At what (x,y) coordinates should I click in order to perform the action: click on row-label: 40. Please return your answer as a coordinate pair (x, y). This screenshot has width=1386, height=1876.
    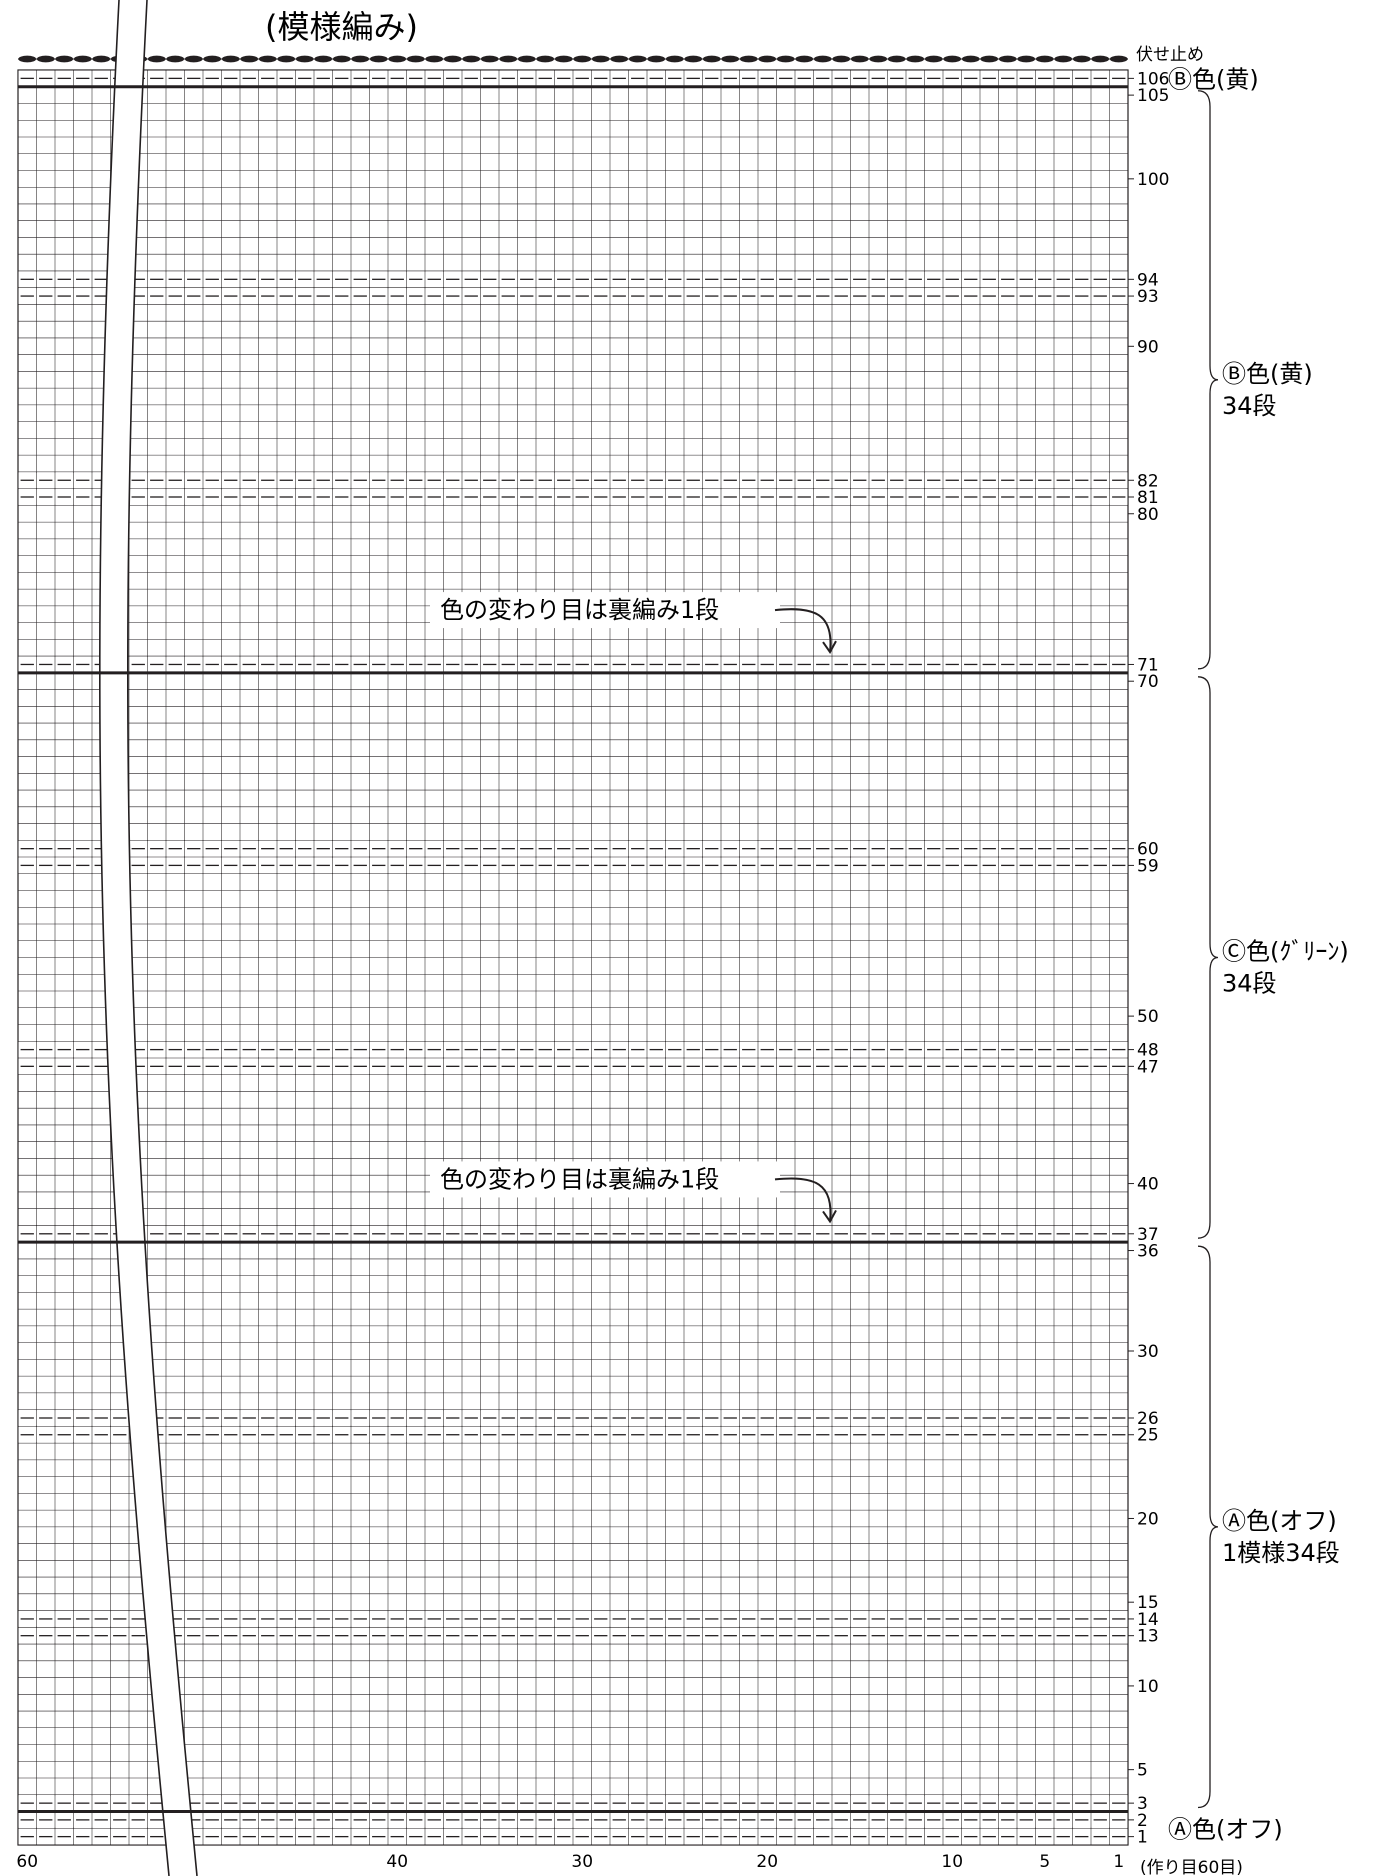
    Looking at the image, I should click on (1148, 1185).